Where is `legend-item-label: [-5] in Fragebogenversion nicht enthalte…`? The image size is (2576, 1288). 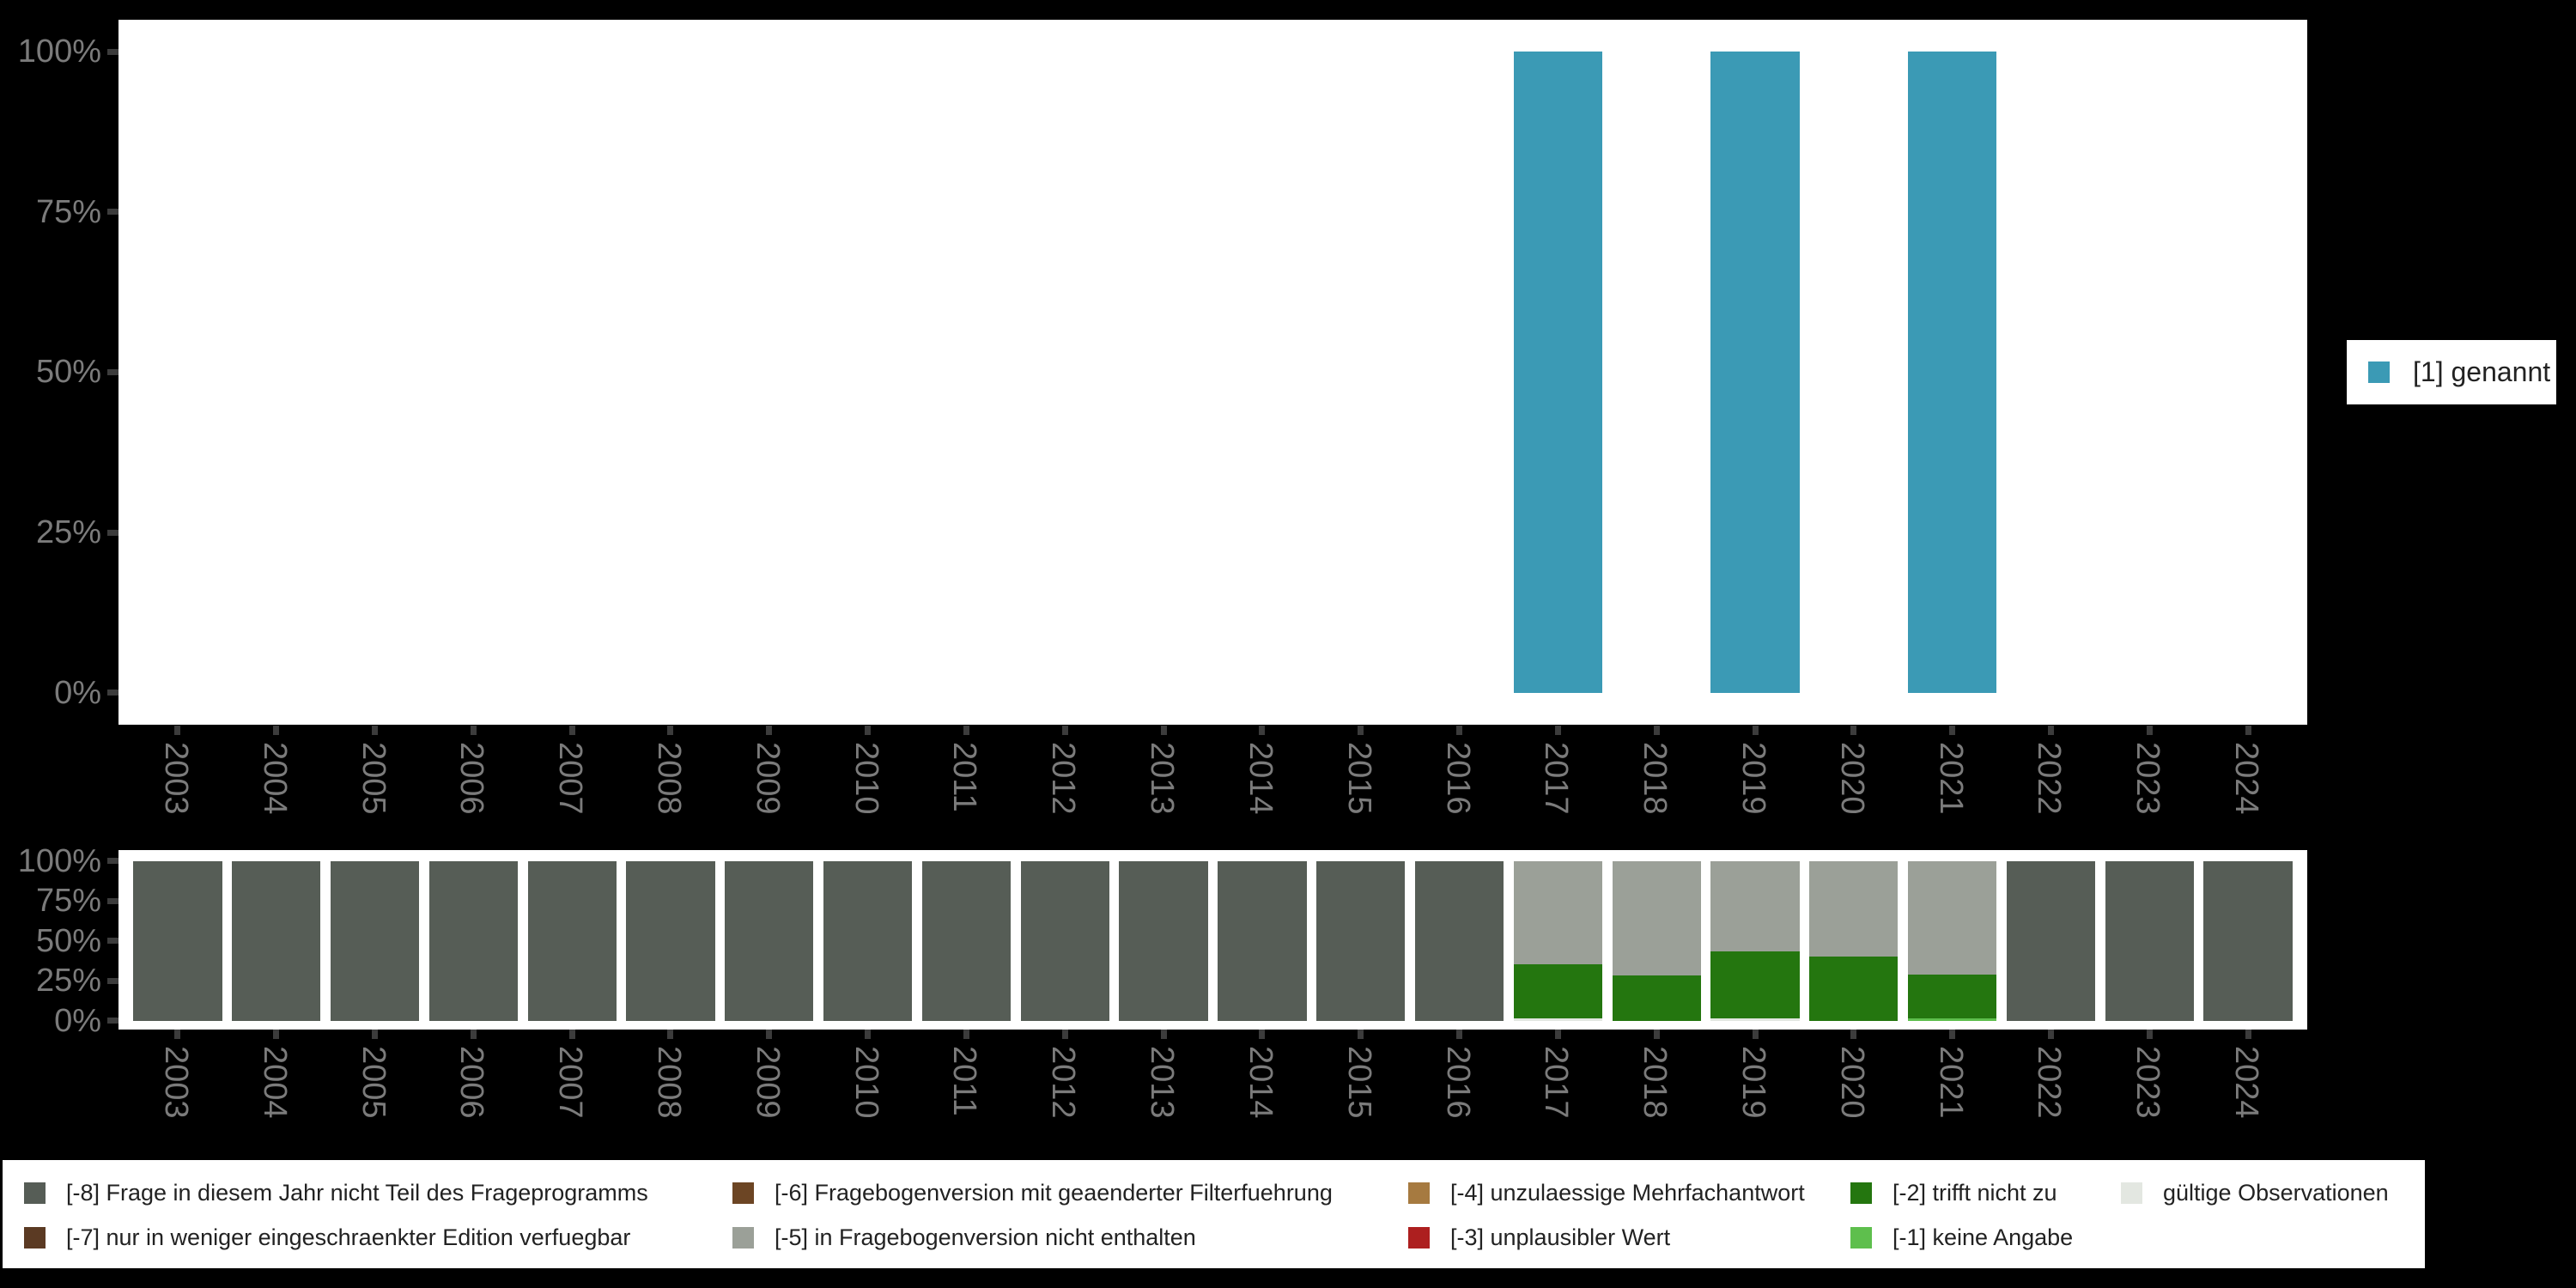 legend-item-label: [-5] in Fragebogenversion nicht enthalte… is located at coordinates (985, 1237).